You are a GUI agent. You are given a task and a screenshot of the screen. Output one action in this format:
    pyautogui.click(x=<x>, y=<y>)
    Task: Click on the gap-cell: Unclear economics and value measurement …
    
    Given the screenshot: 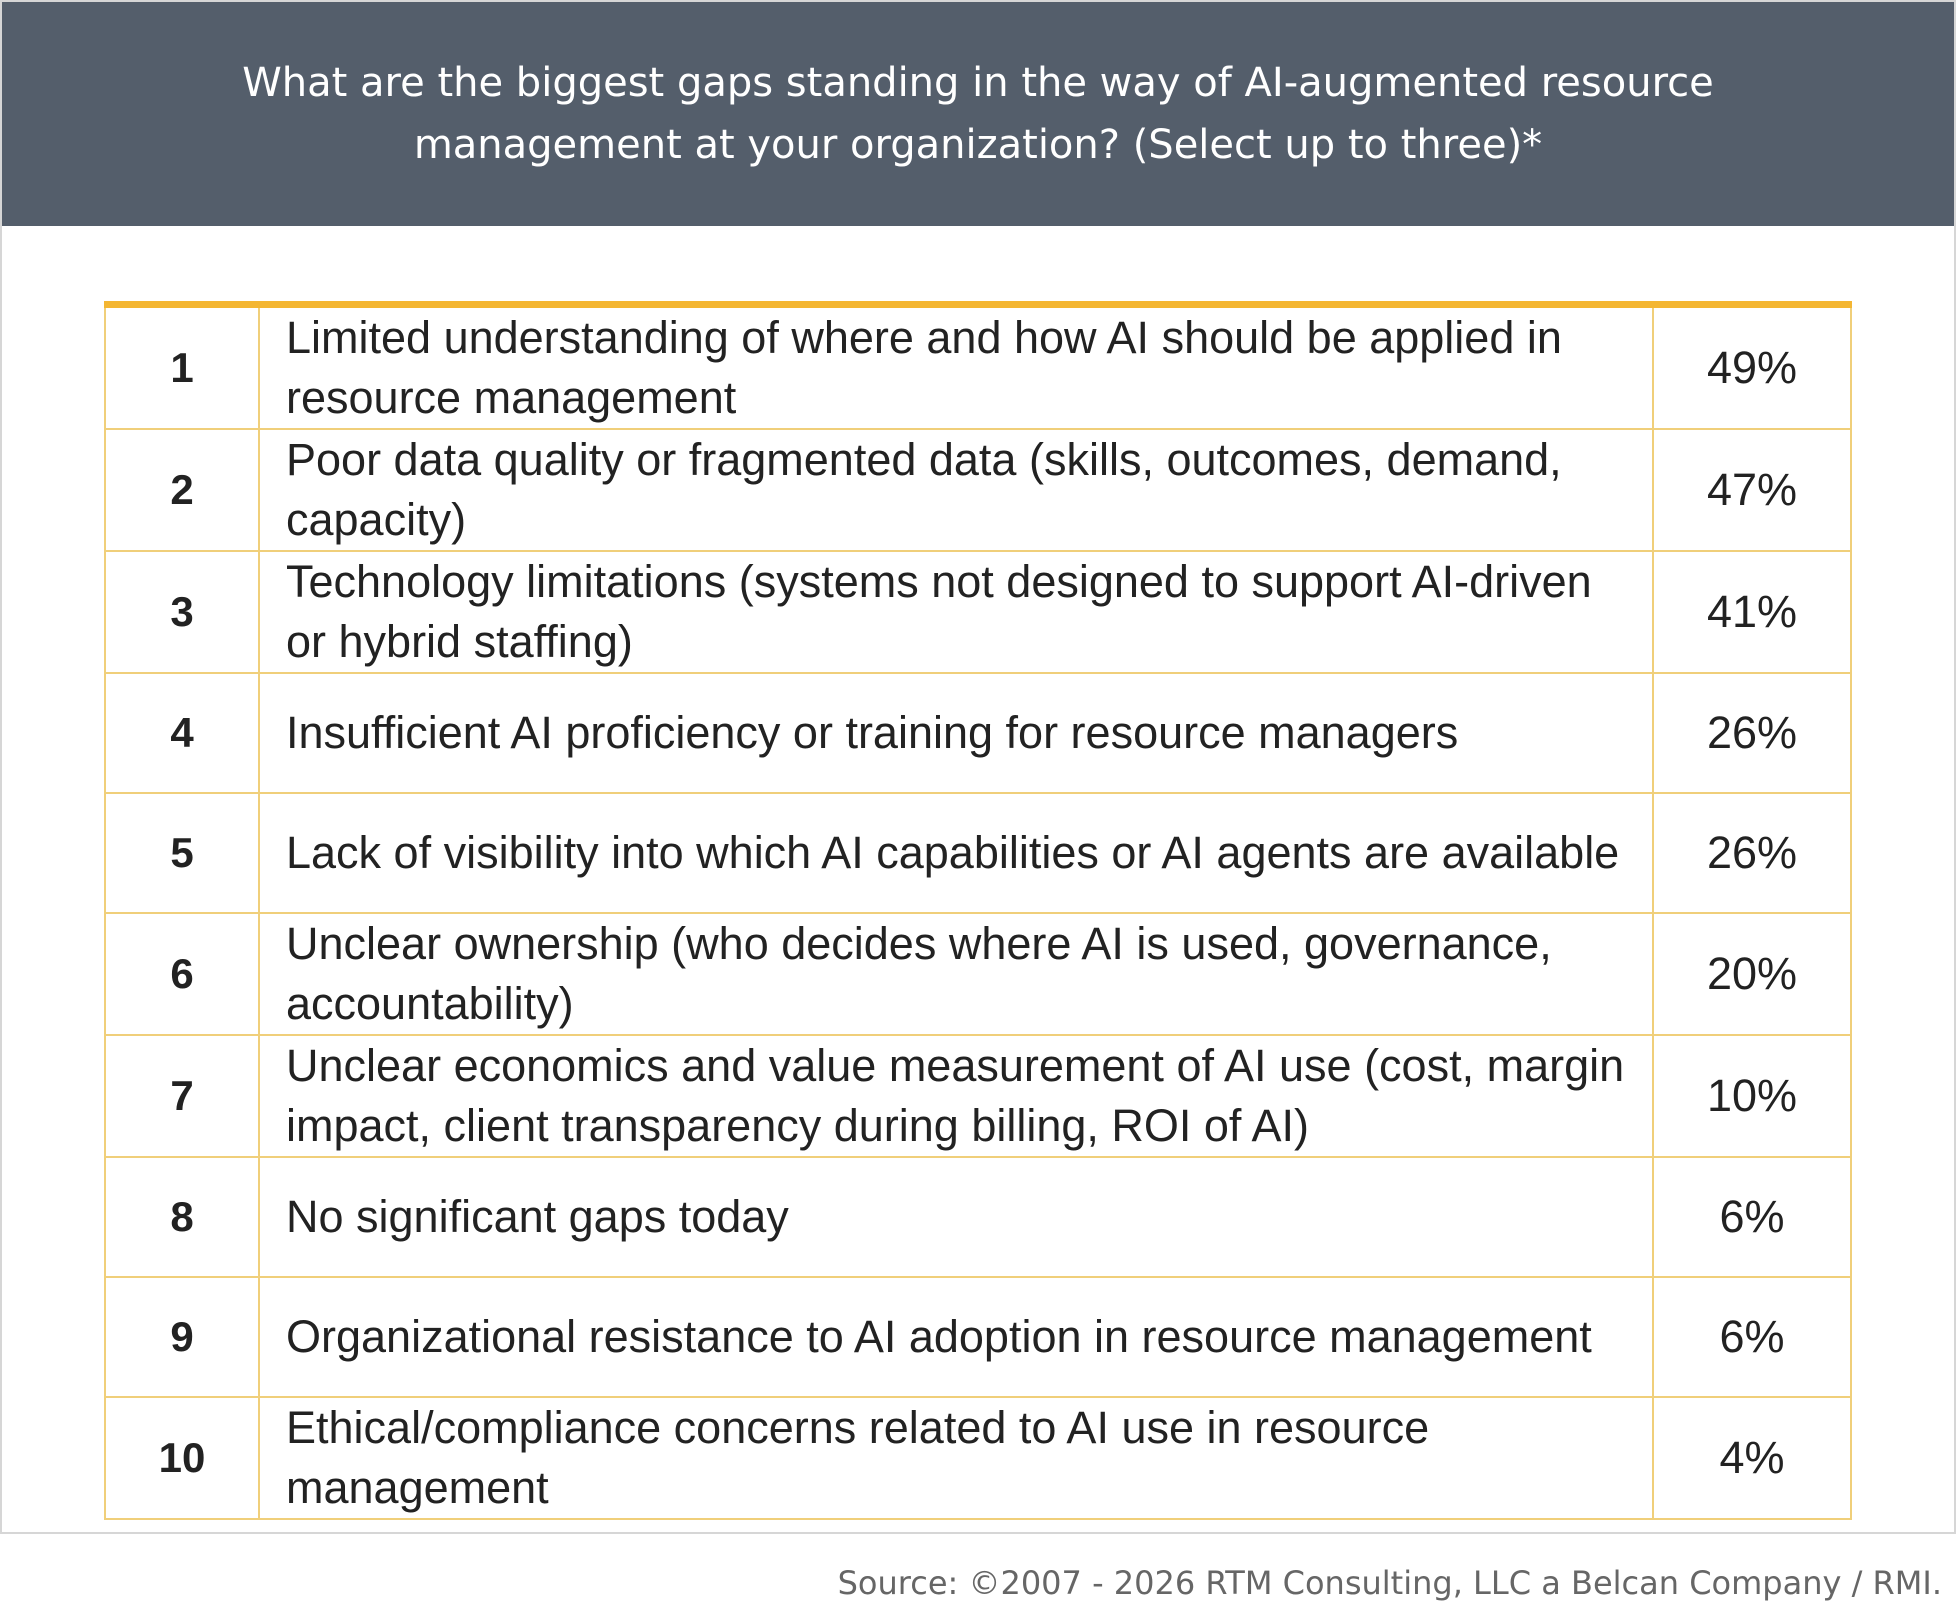 What is the action you would take?
    pyautogui.click(x=956, y=1096)
    